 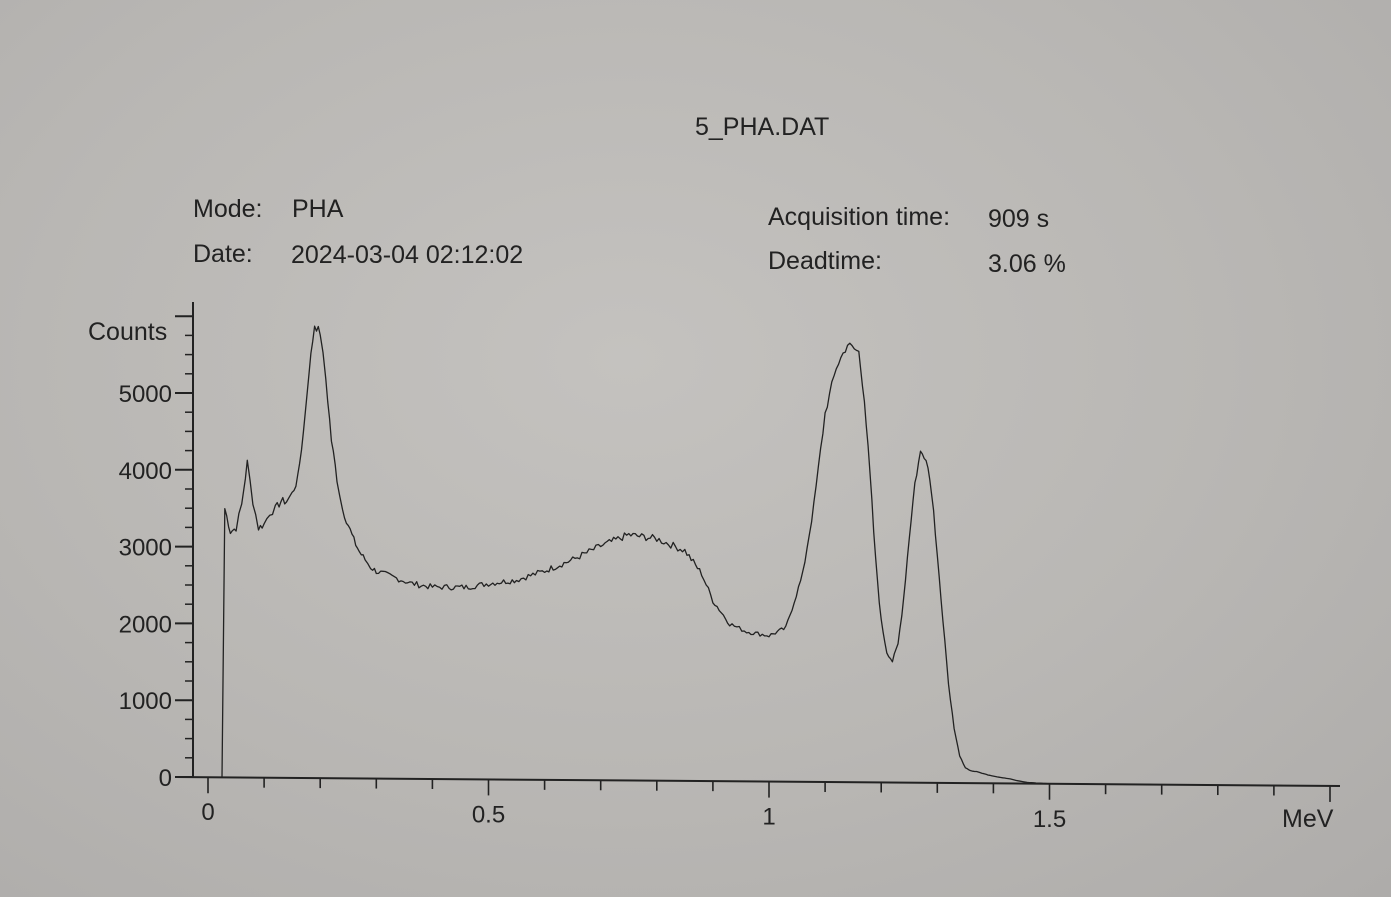 What do you see at coordinates (127, 332) in the screenshot?
I see `y-axis-title: Counts` at bounding box center [127, 332].